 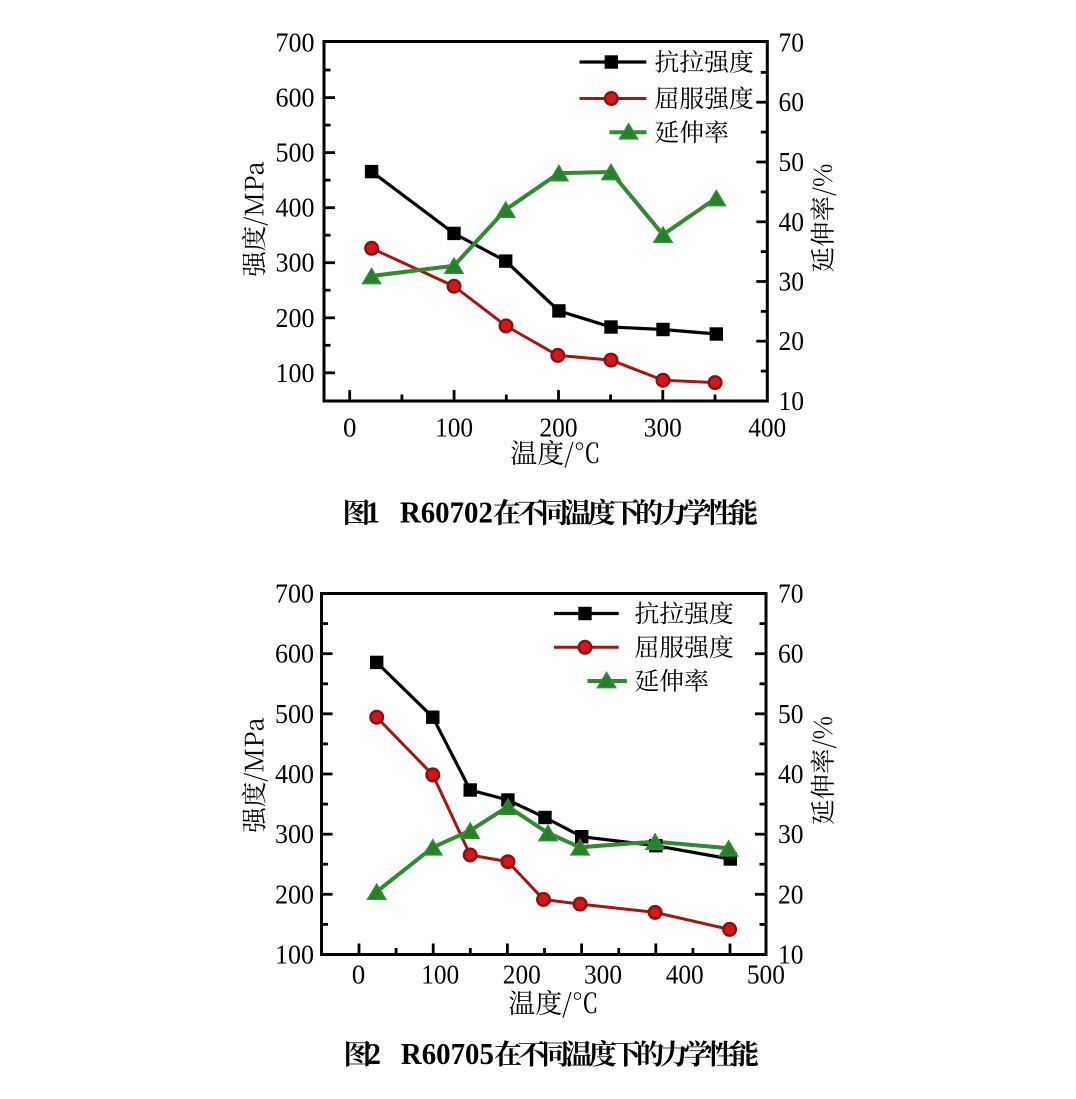 I want to click on svg-text: R60705, so click(x=447, y=1054).